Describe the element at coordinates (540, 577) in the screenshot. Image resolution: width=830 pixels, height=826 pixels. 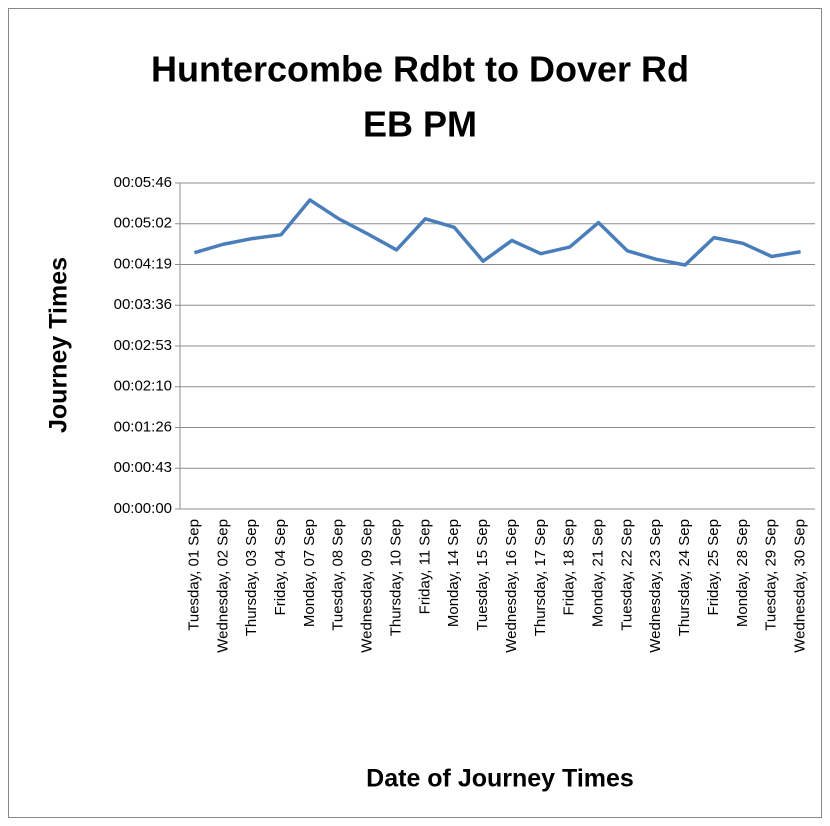
I see `x-tick-label: Thursday, 17 Sep` at that location.